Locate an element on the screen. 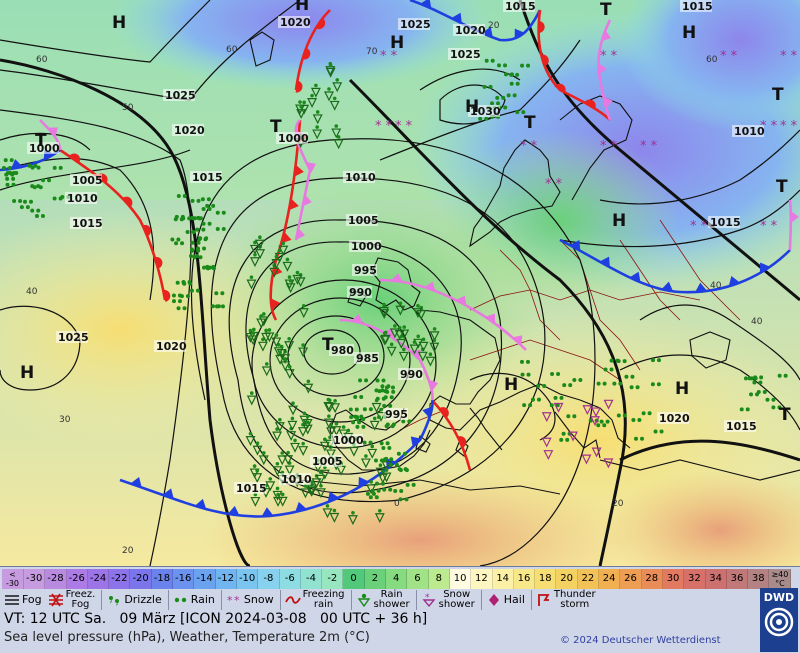 The height and width of the screenshot is (653, 800). pressure-label: 1020 is located at coordinates (189, 130).